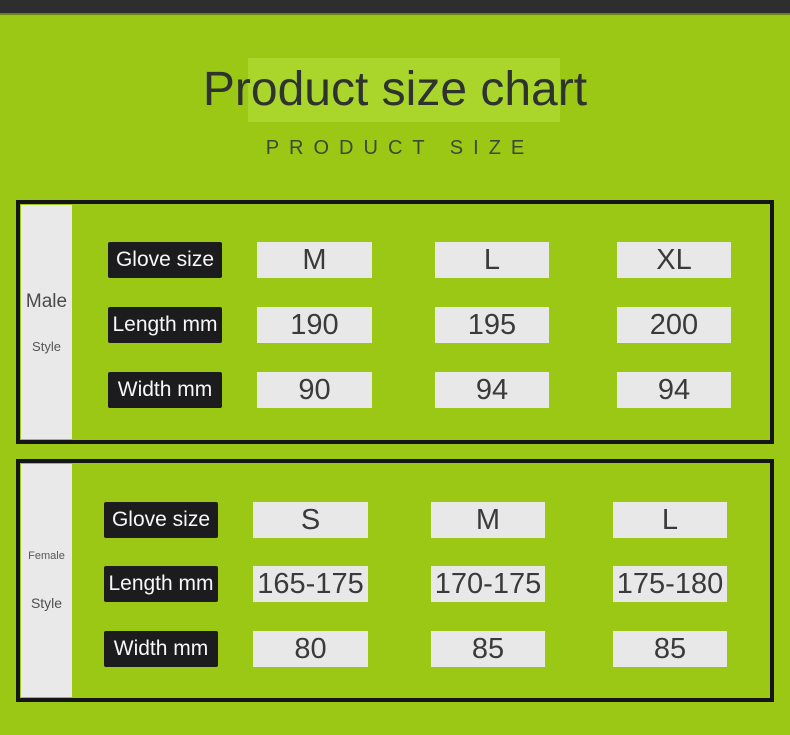 The height and width of the screenshot is (735, 790). I want to click on female-length-value-1: 165-175, so click(310, 584).